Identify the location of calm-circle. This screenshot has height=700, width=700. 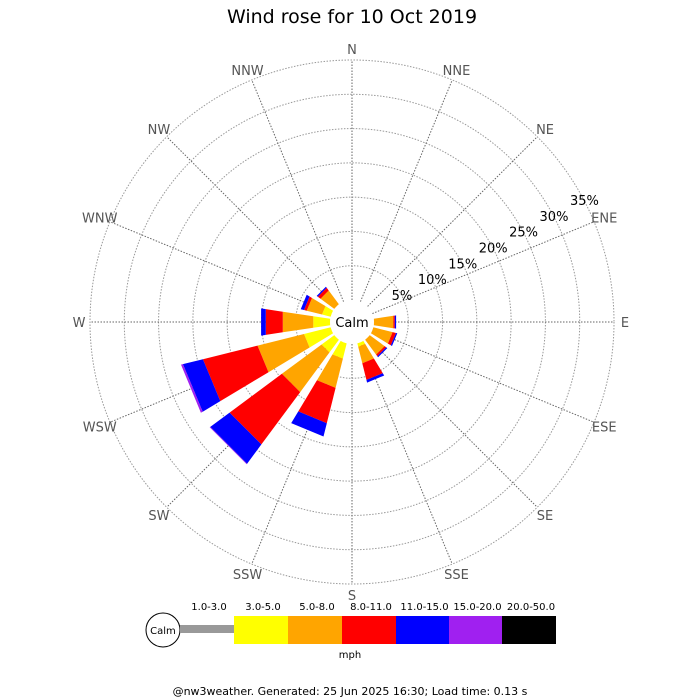
(352, 322).